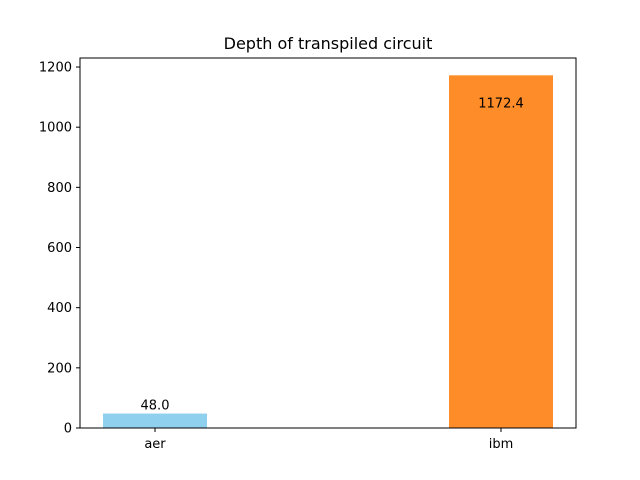 The width and height of the screenshot is (640, 480). I want to click on x-tick-label-ibm: ibm, so click(501, 444).